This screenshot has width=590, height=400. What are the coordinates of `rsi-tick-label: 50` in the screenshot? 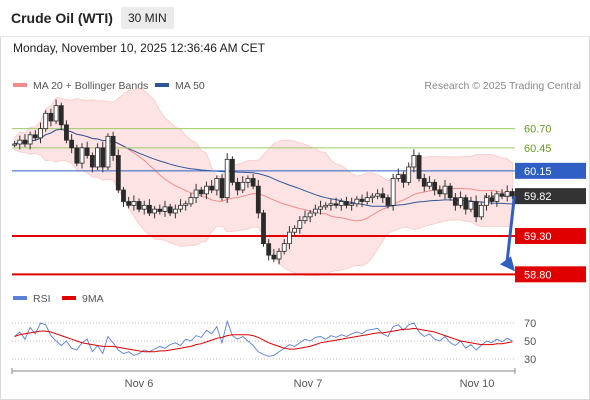 It's located at (530, 342).